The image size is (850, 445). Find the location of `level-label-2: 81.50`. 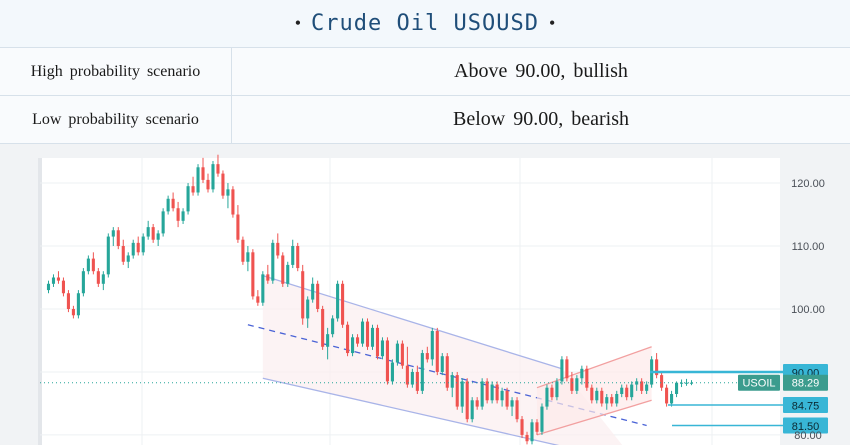

level-label-2: 81.50 is located at coordinates (806, 427).